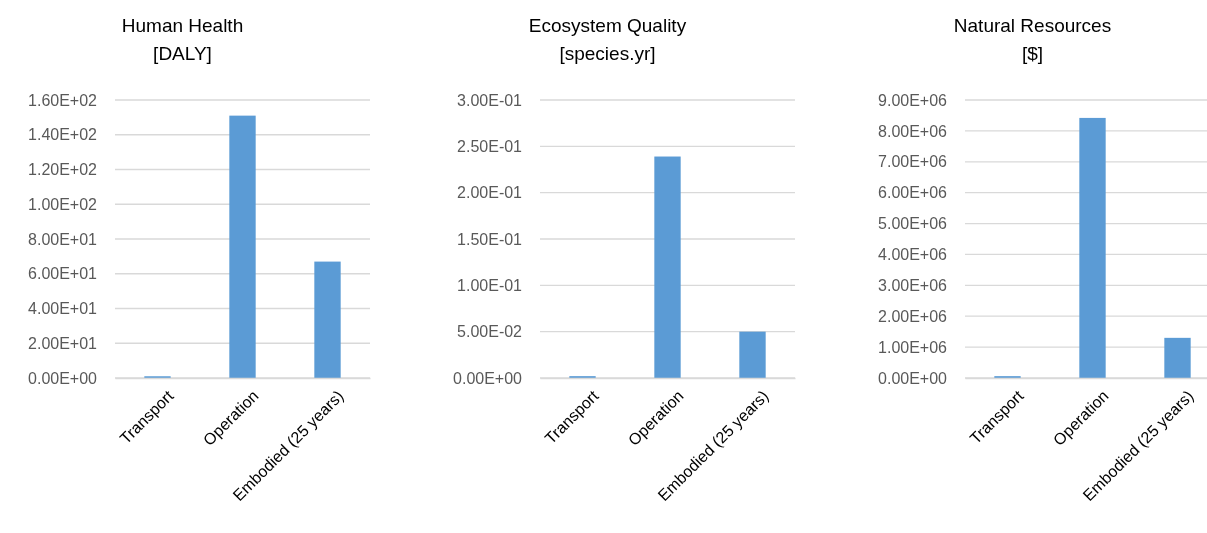 The image size is (1207, 533). What do you see at coordinates (182, 53) in the screenshot?
I see `chart-subtitle: [DALY]` at bounding box center [182, 53].